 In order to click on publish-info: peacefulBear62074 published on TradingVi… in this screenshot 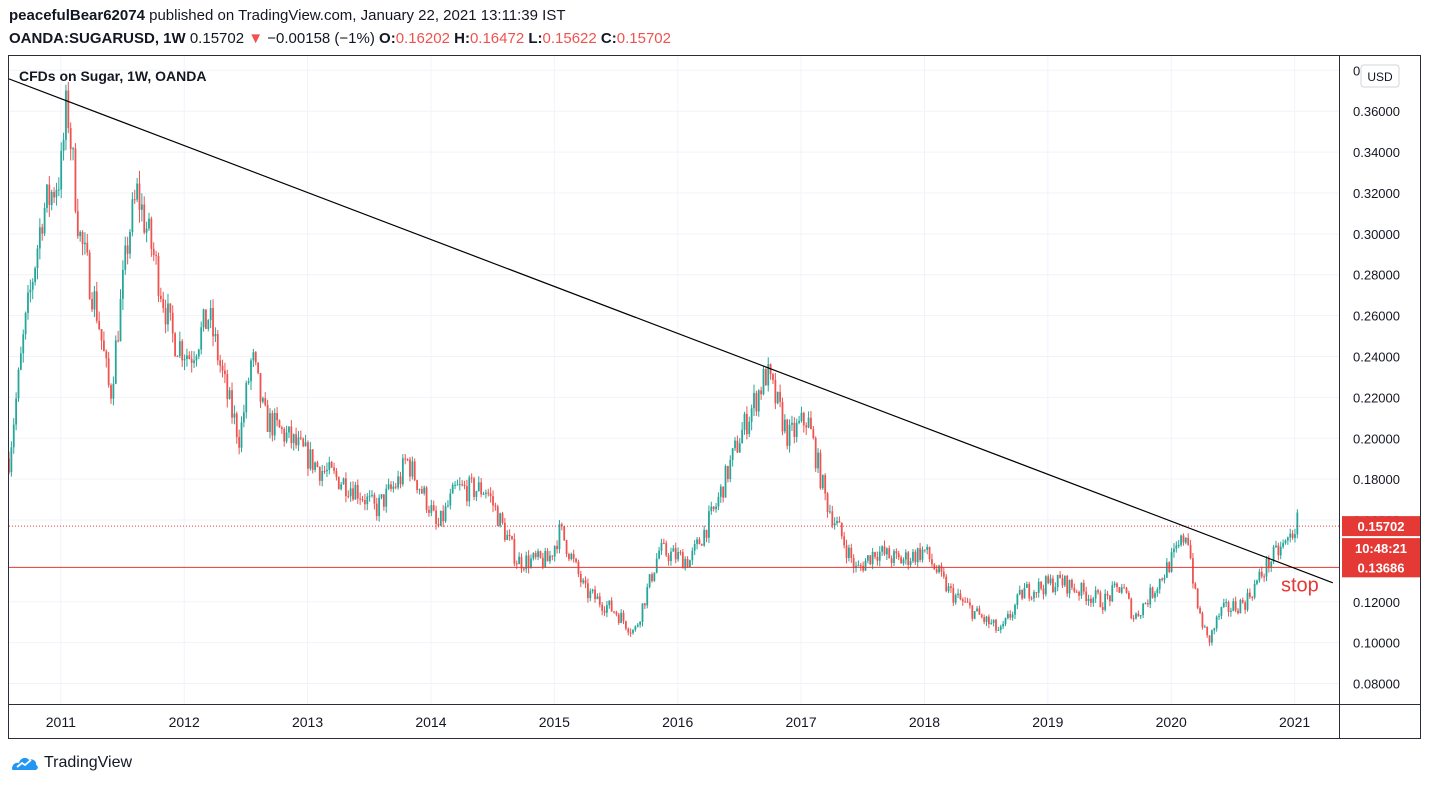, I will do `click(287, 15)`.